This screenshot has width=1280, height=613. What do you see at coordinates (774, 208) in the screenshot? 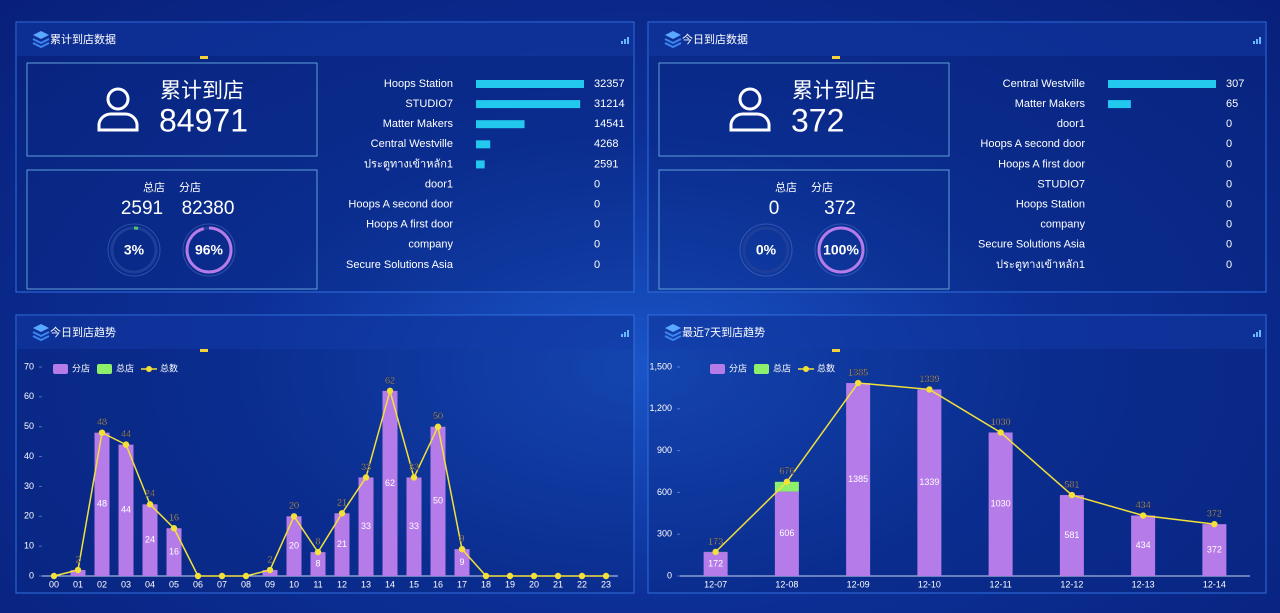
I see `main-value: 0` at bounding box center [774, 208].